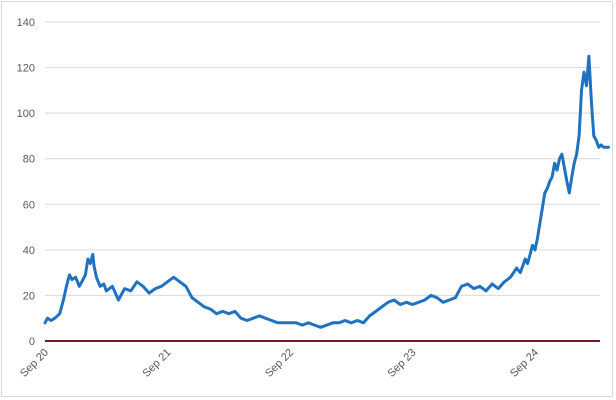 The image size is (616, 400). What do you see at coordinates (26, 23) in the screenshot?
I see `y-tick-label: 140` at bounding box center [26, 23].